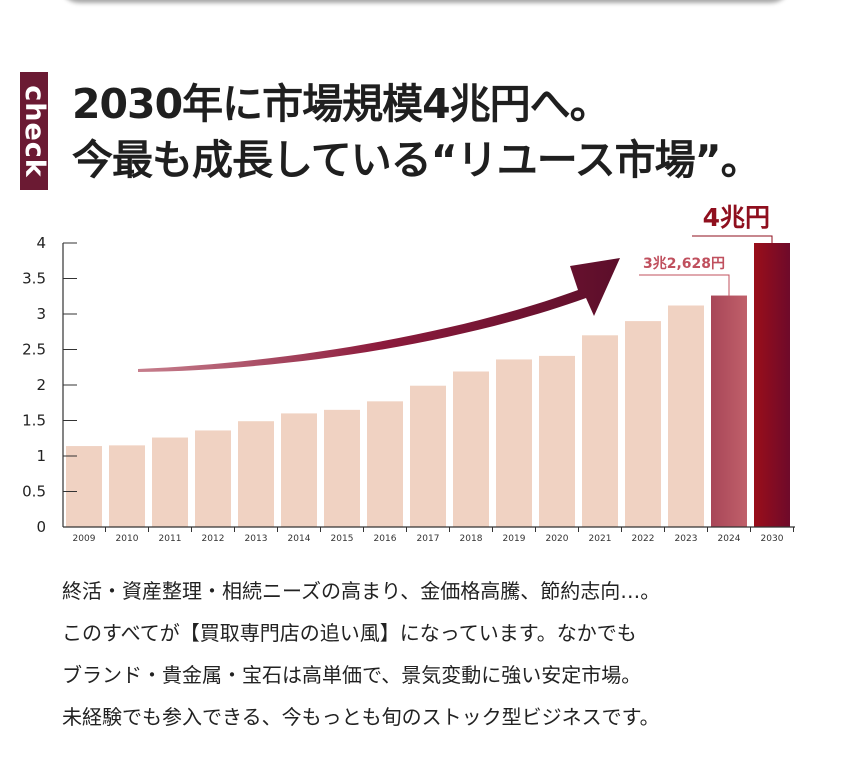 This screenshot has height=773, width=850. I want to click on bar-2012, so click(213, 478).